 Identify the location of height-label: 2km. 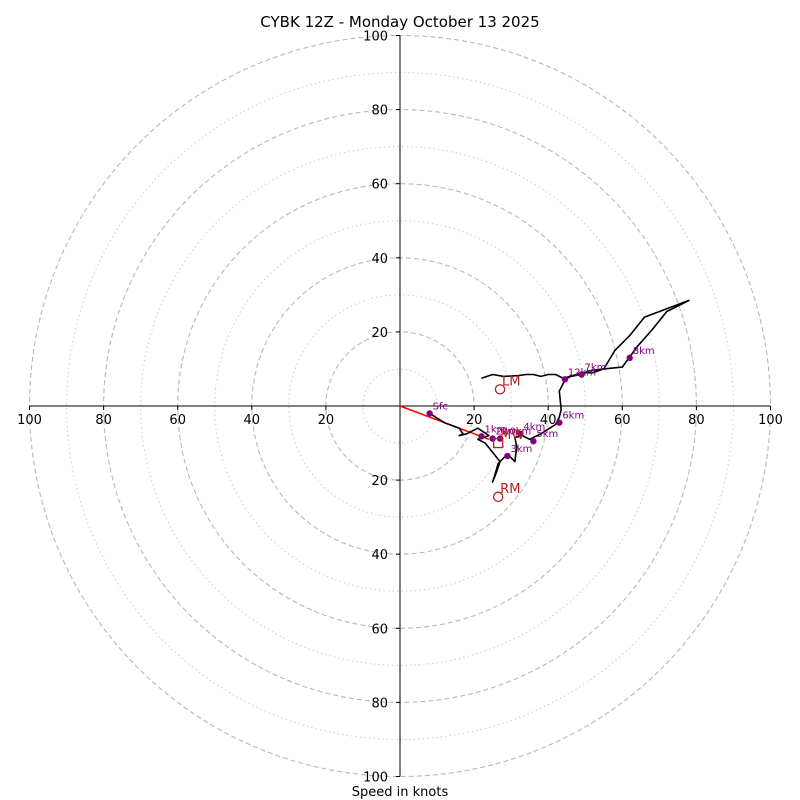
(507, 432).